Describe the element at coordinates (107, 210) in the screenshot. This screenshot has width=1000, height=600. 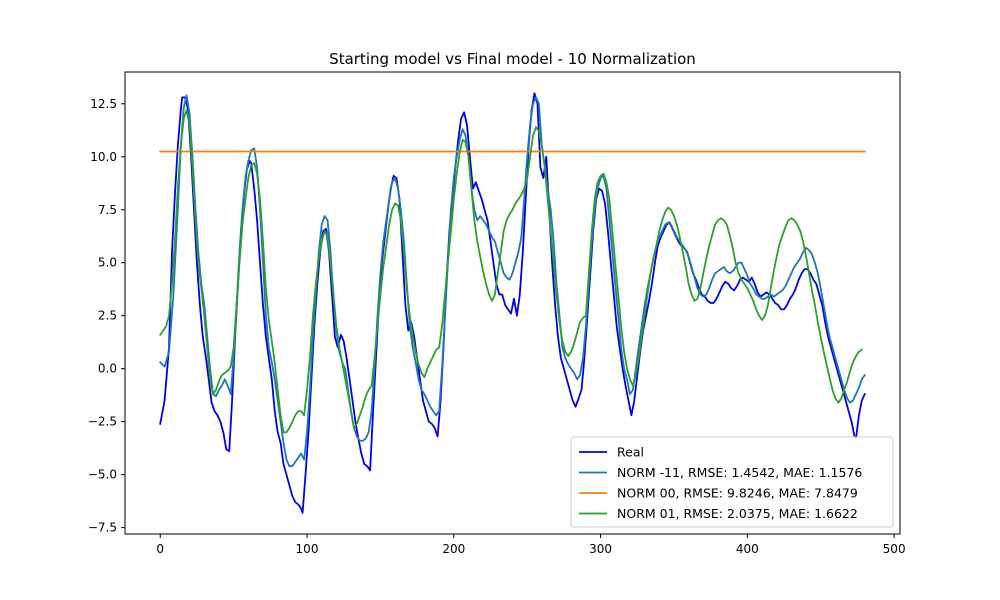
I see `y-tick-label: 7.5` at that location.